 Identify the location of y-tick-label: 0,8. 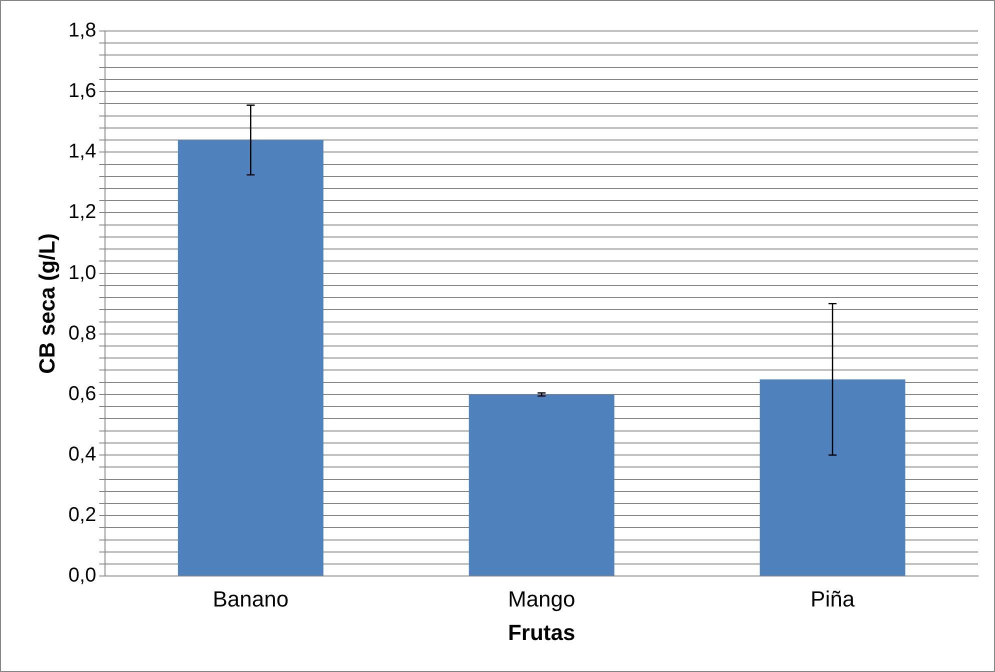
(82, 333).